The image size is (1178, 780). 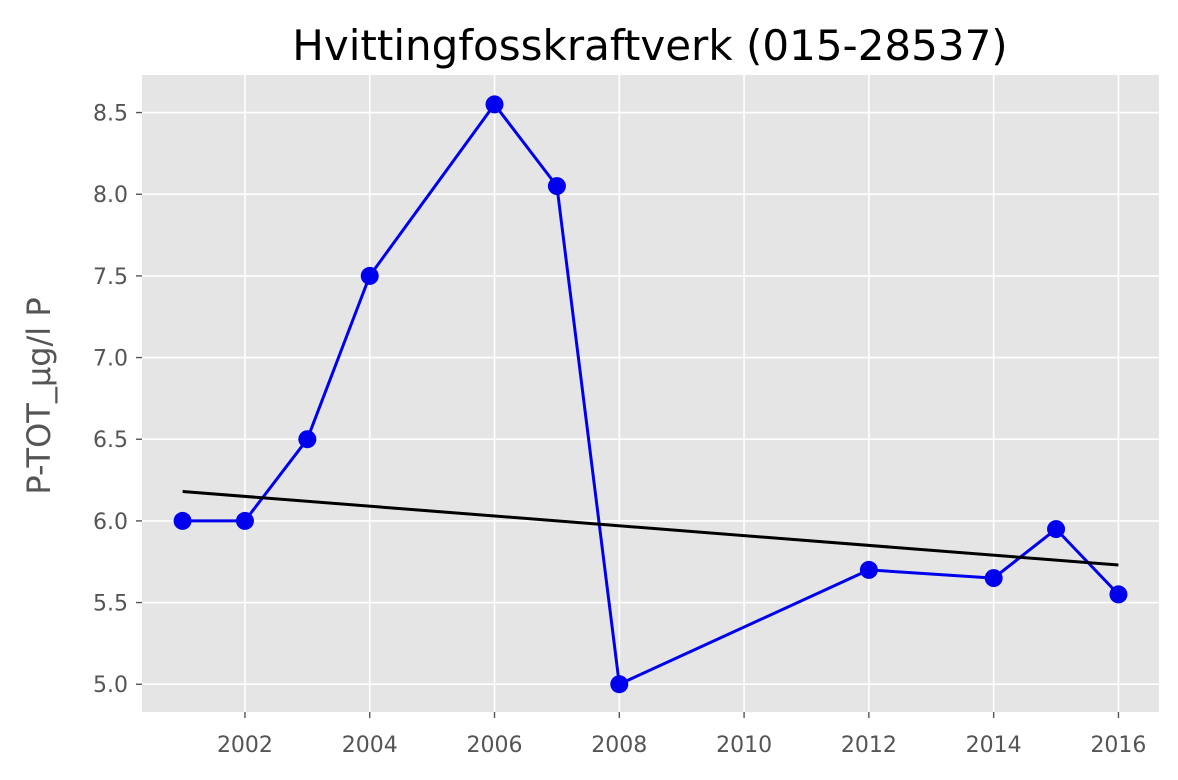 What do you see at coordinates (110, 277) in the screenshot?
I see `y-tick-label: 7.5` at bounding box center [110, 277].